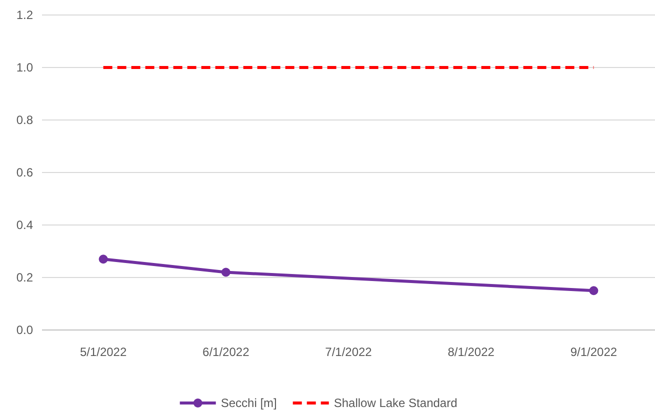 This screenshot has height=415, width=655. Describe the element at coordinates (594, 352) in the screenshot. I see `x-tick-label: 9/1/2022` at that location.